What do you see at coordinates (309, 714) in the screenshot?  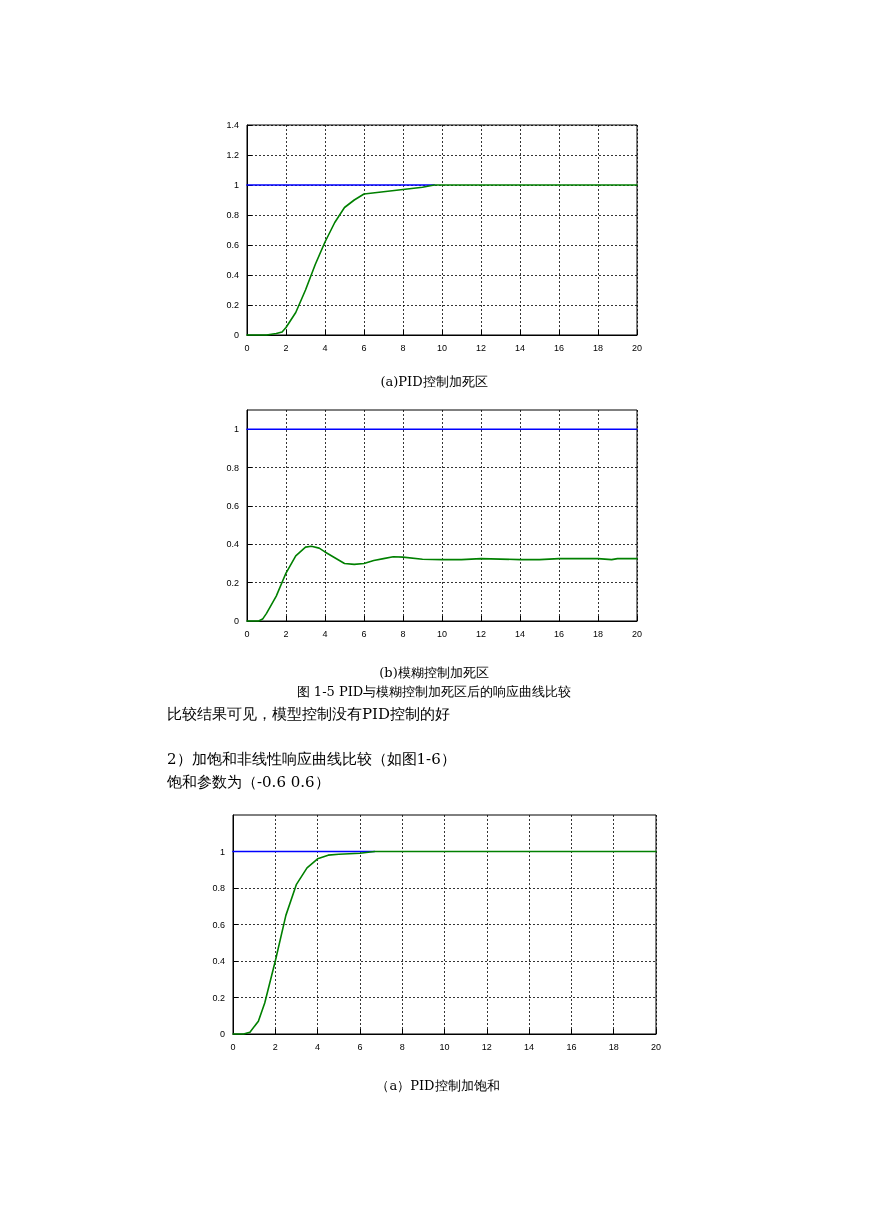 I see `text: 比较结果可见，模型控制没有PID控制的好` at bounding box center [309, 714].